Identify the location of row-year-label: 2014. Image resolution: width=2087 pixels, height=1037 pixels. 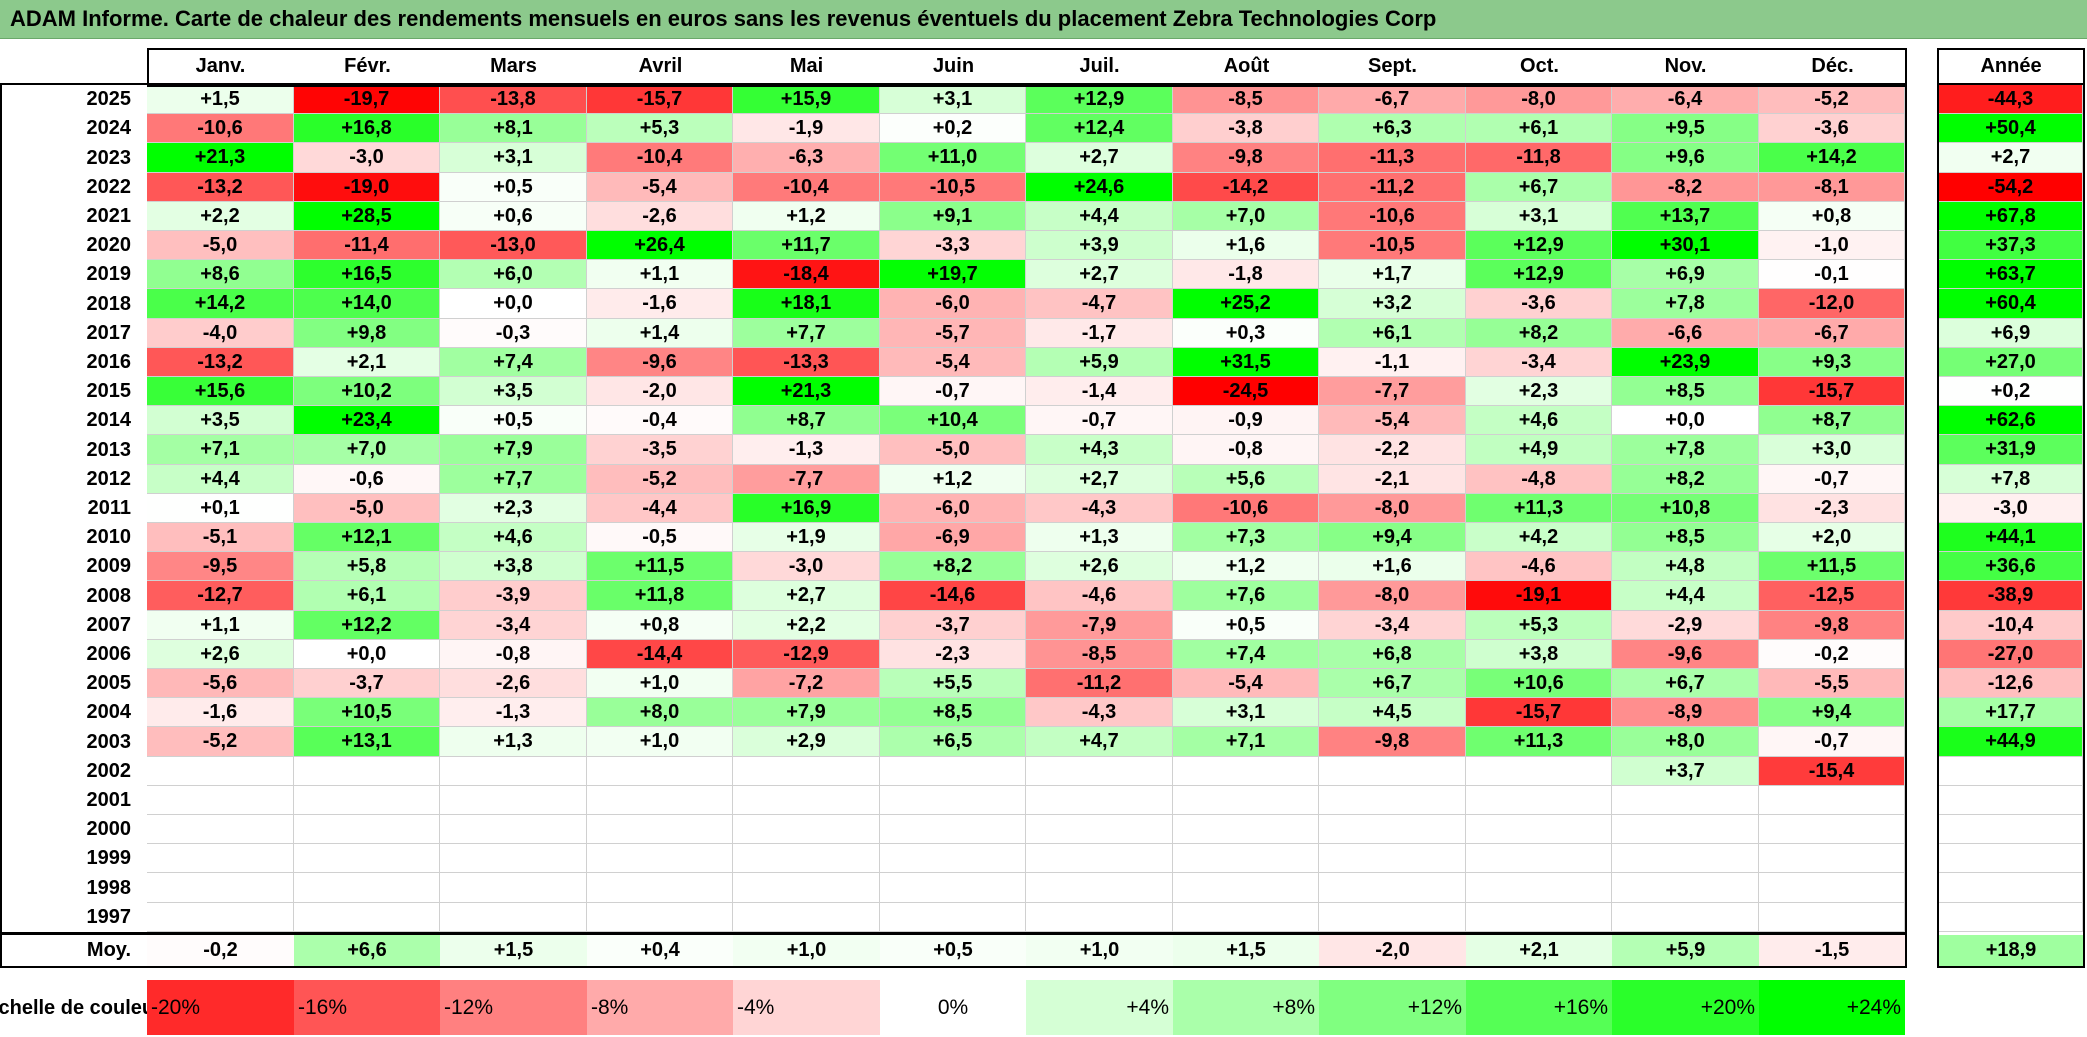
(73, 420).